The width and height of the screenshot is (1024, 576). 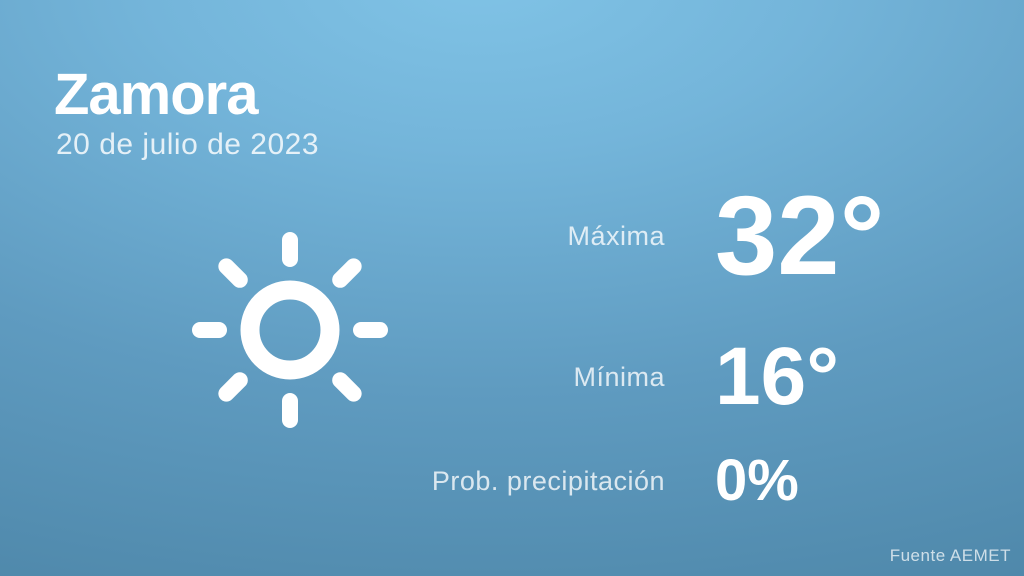 I want to click on source-attribution: Fuente AEMET, so click(x=950, y=555).